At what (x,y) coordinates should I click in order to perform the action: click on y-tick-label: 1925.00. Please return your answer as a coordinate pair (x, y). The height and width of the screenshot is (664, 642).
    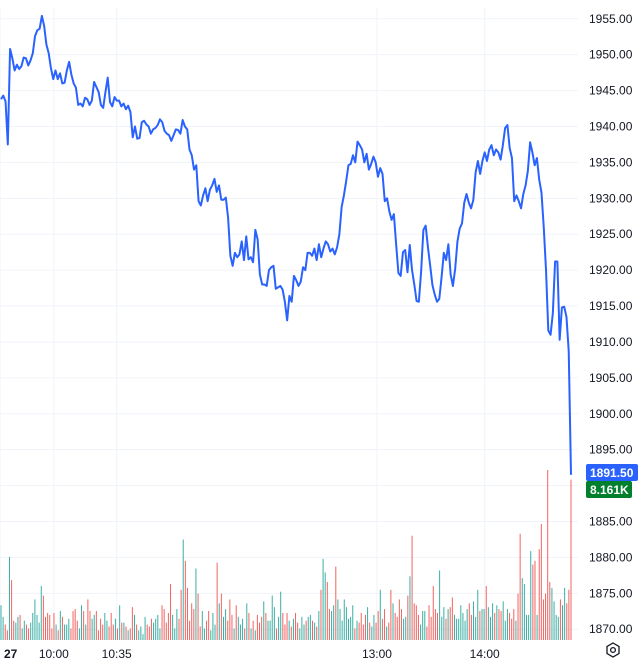
    Looking at the image, I should click on (611, 234).